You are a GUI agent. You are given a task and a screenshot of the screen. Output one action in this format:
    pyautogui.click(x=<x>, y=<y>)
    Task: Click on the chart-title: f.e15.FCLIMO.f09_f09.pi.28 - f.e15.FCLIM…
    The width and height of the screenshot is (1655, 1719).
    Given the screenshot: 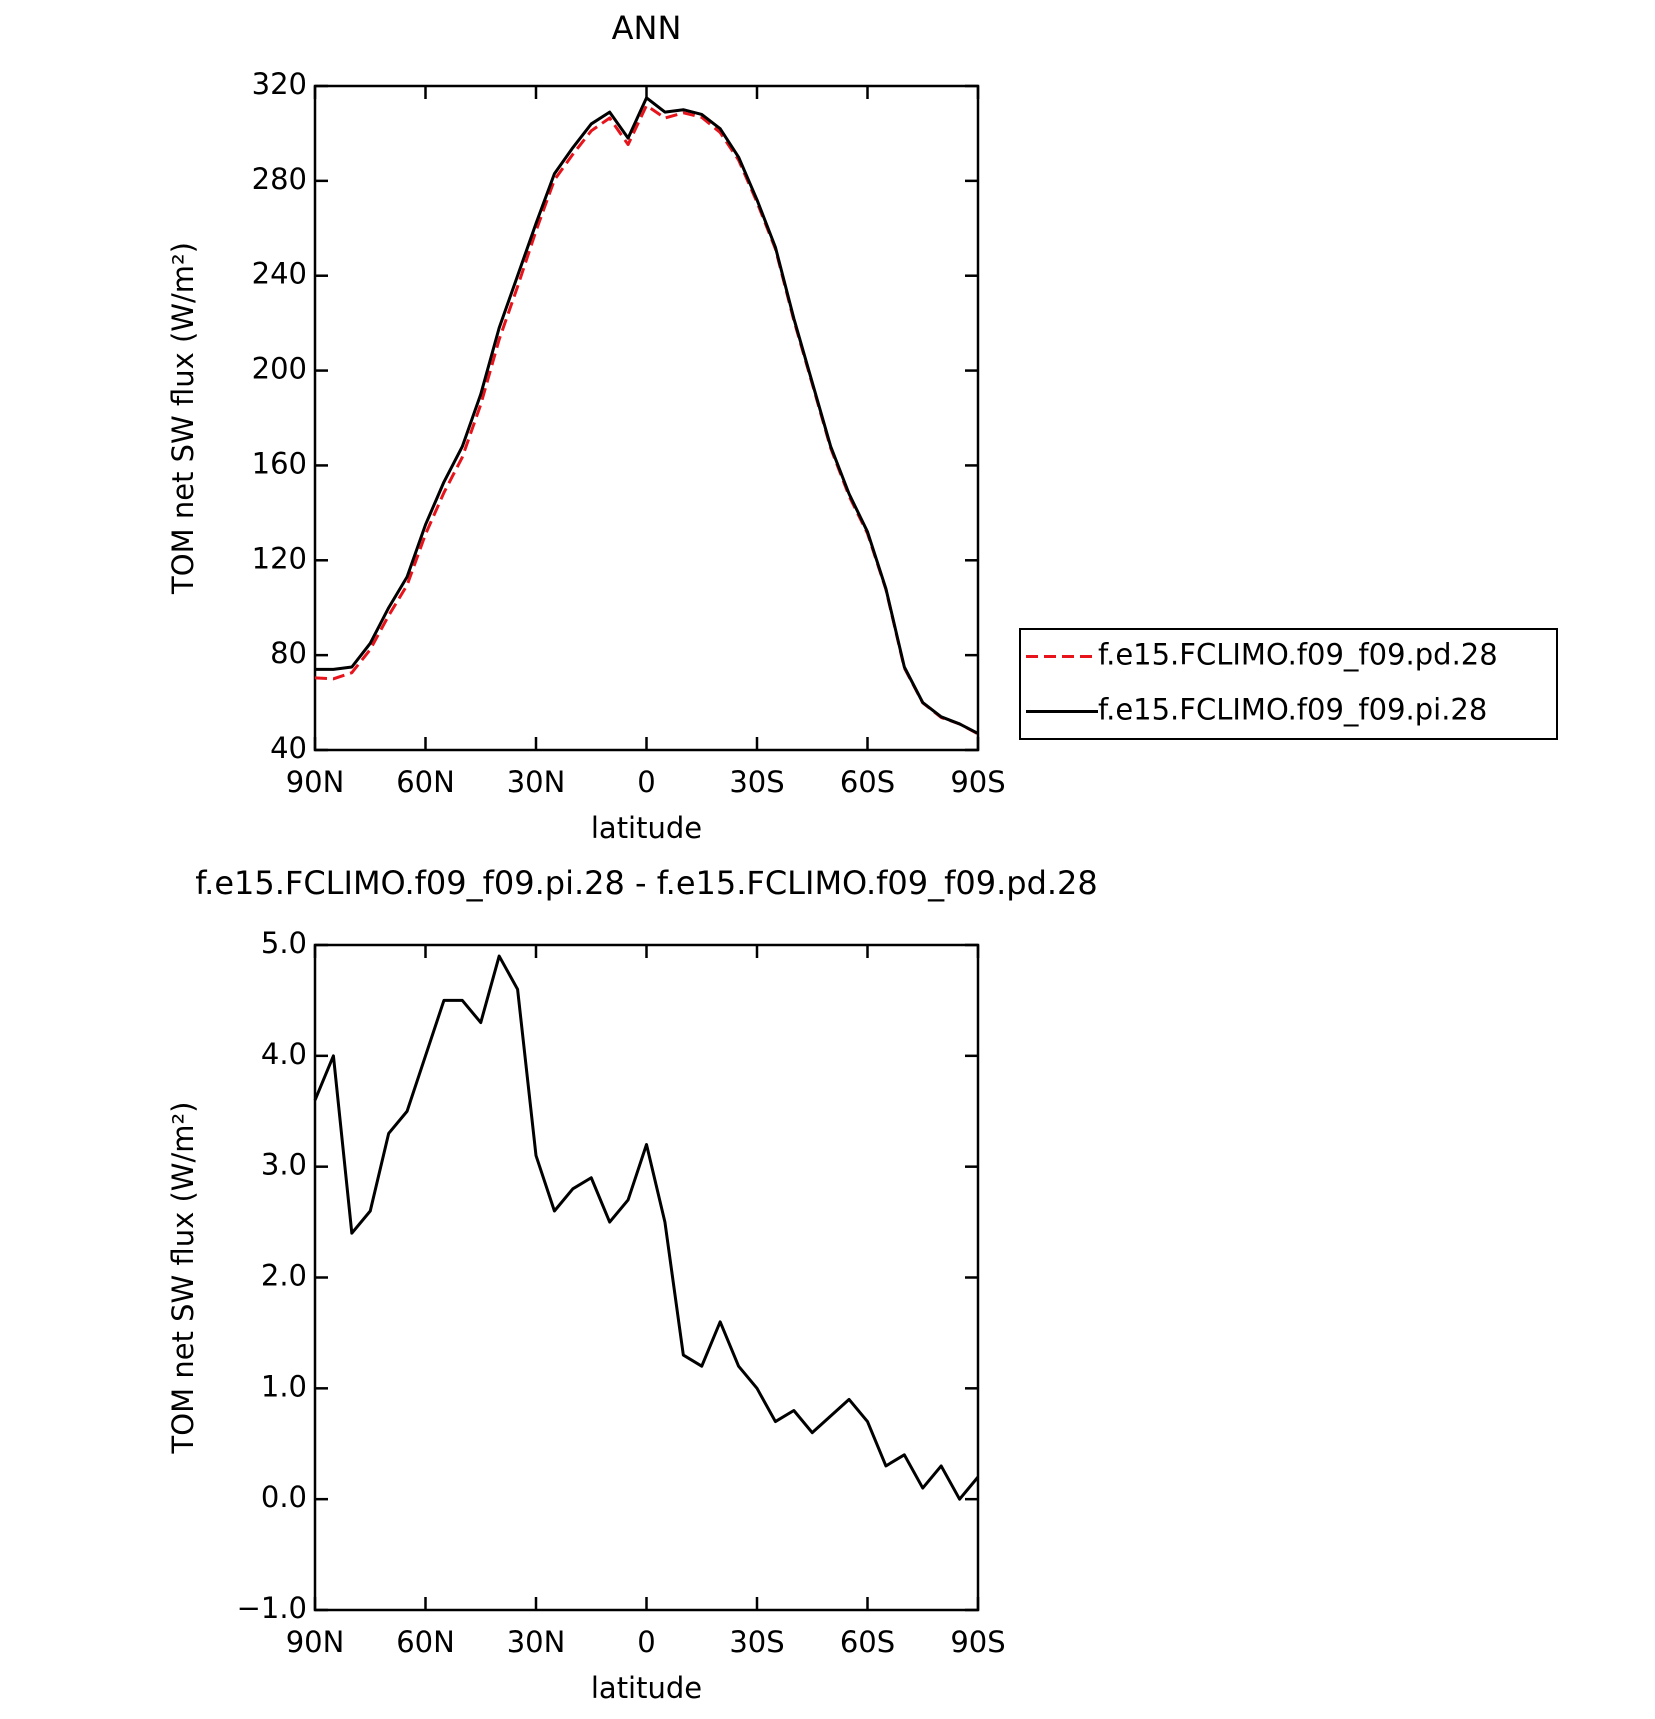 What is the action you would take?
    pyautogui.click(x=646, y=883)
    